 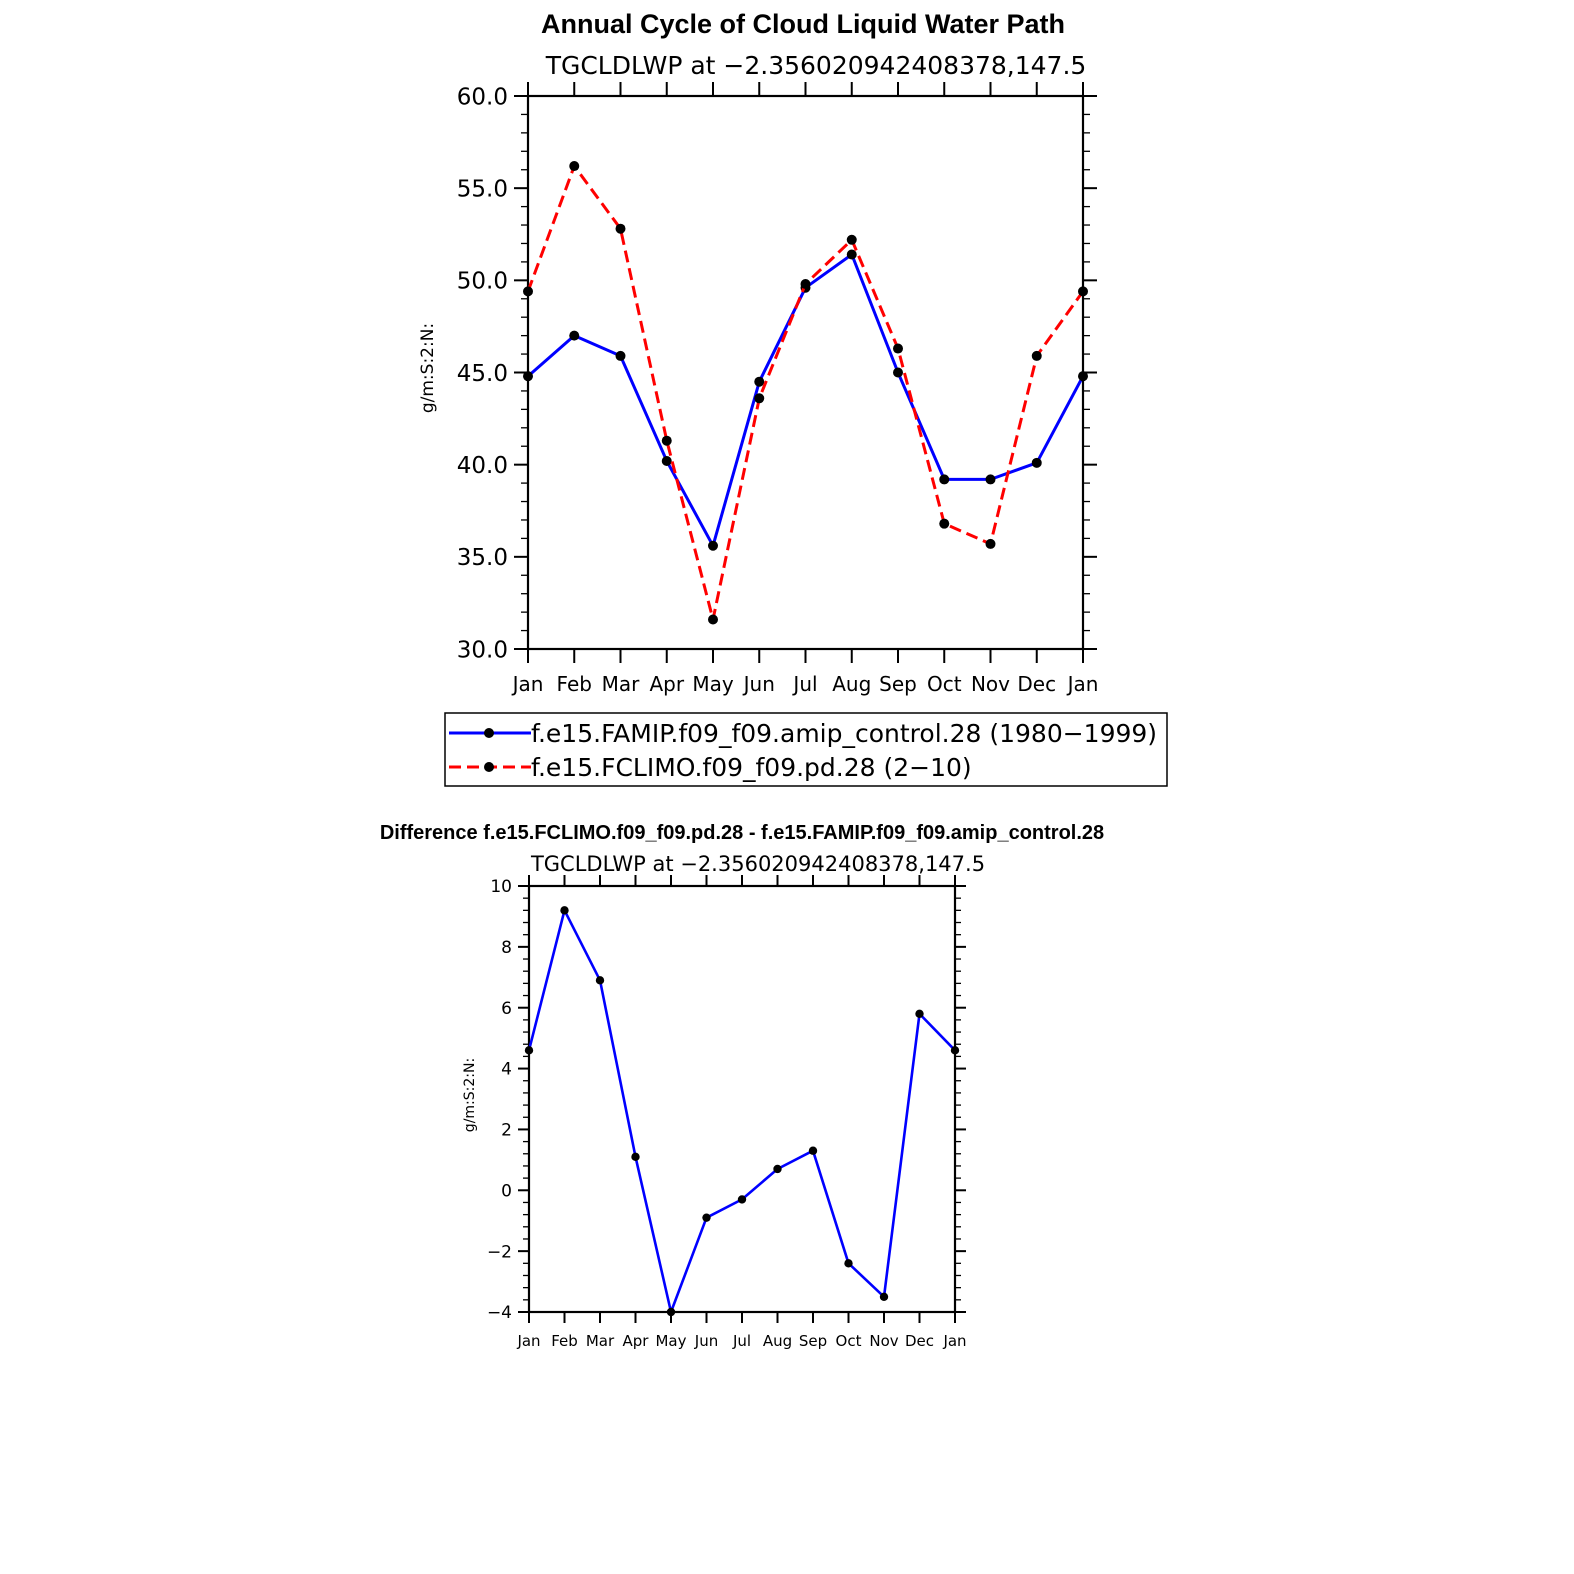 What do you see at coordinates (489, 733) in the screenshot?
I see `legend-marker-famip` at bounding box center [489, 733].